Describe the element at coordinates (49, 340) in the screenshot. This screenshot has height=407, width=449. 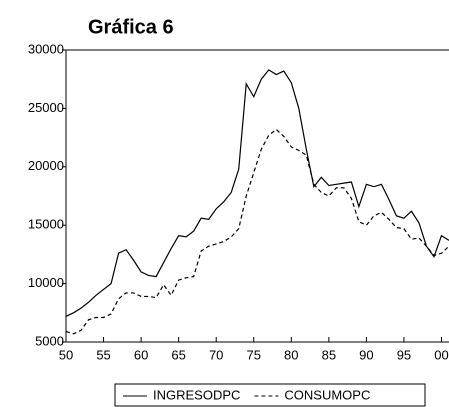
I see `y-tick-label: 5000` at that location.